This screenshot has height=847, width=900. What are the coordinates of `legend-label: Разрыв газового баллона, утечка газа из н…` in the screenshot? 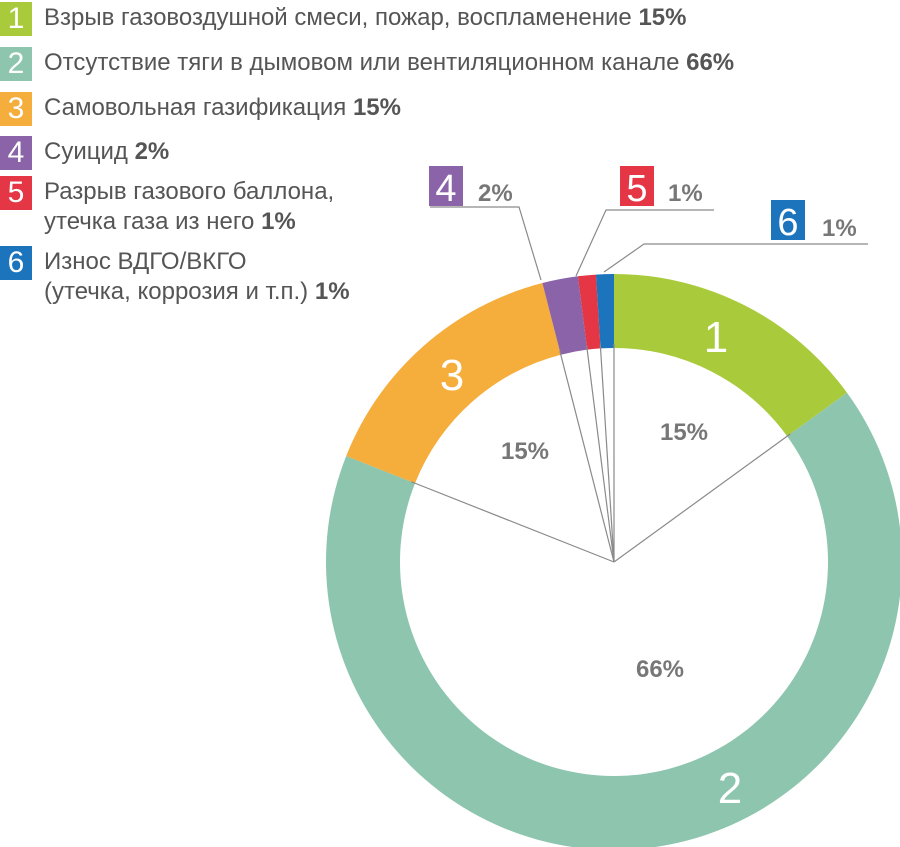 It's located at (189, 207).